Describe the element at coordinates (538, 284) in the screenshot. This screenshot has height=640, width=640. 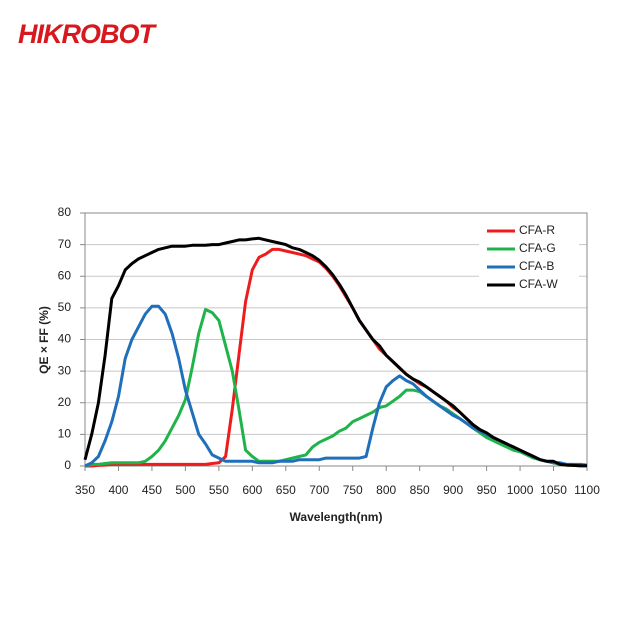
I see `legend-label: CFA-W` at that location.